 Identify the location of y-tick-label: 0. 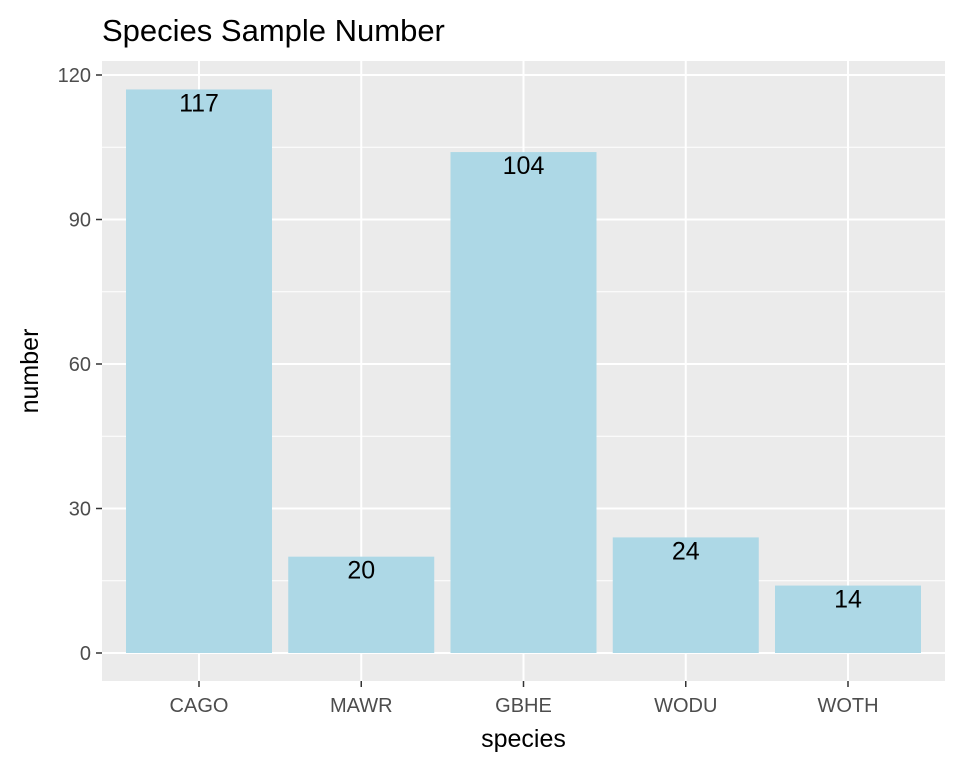
(85, 654).